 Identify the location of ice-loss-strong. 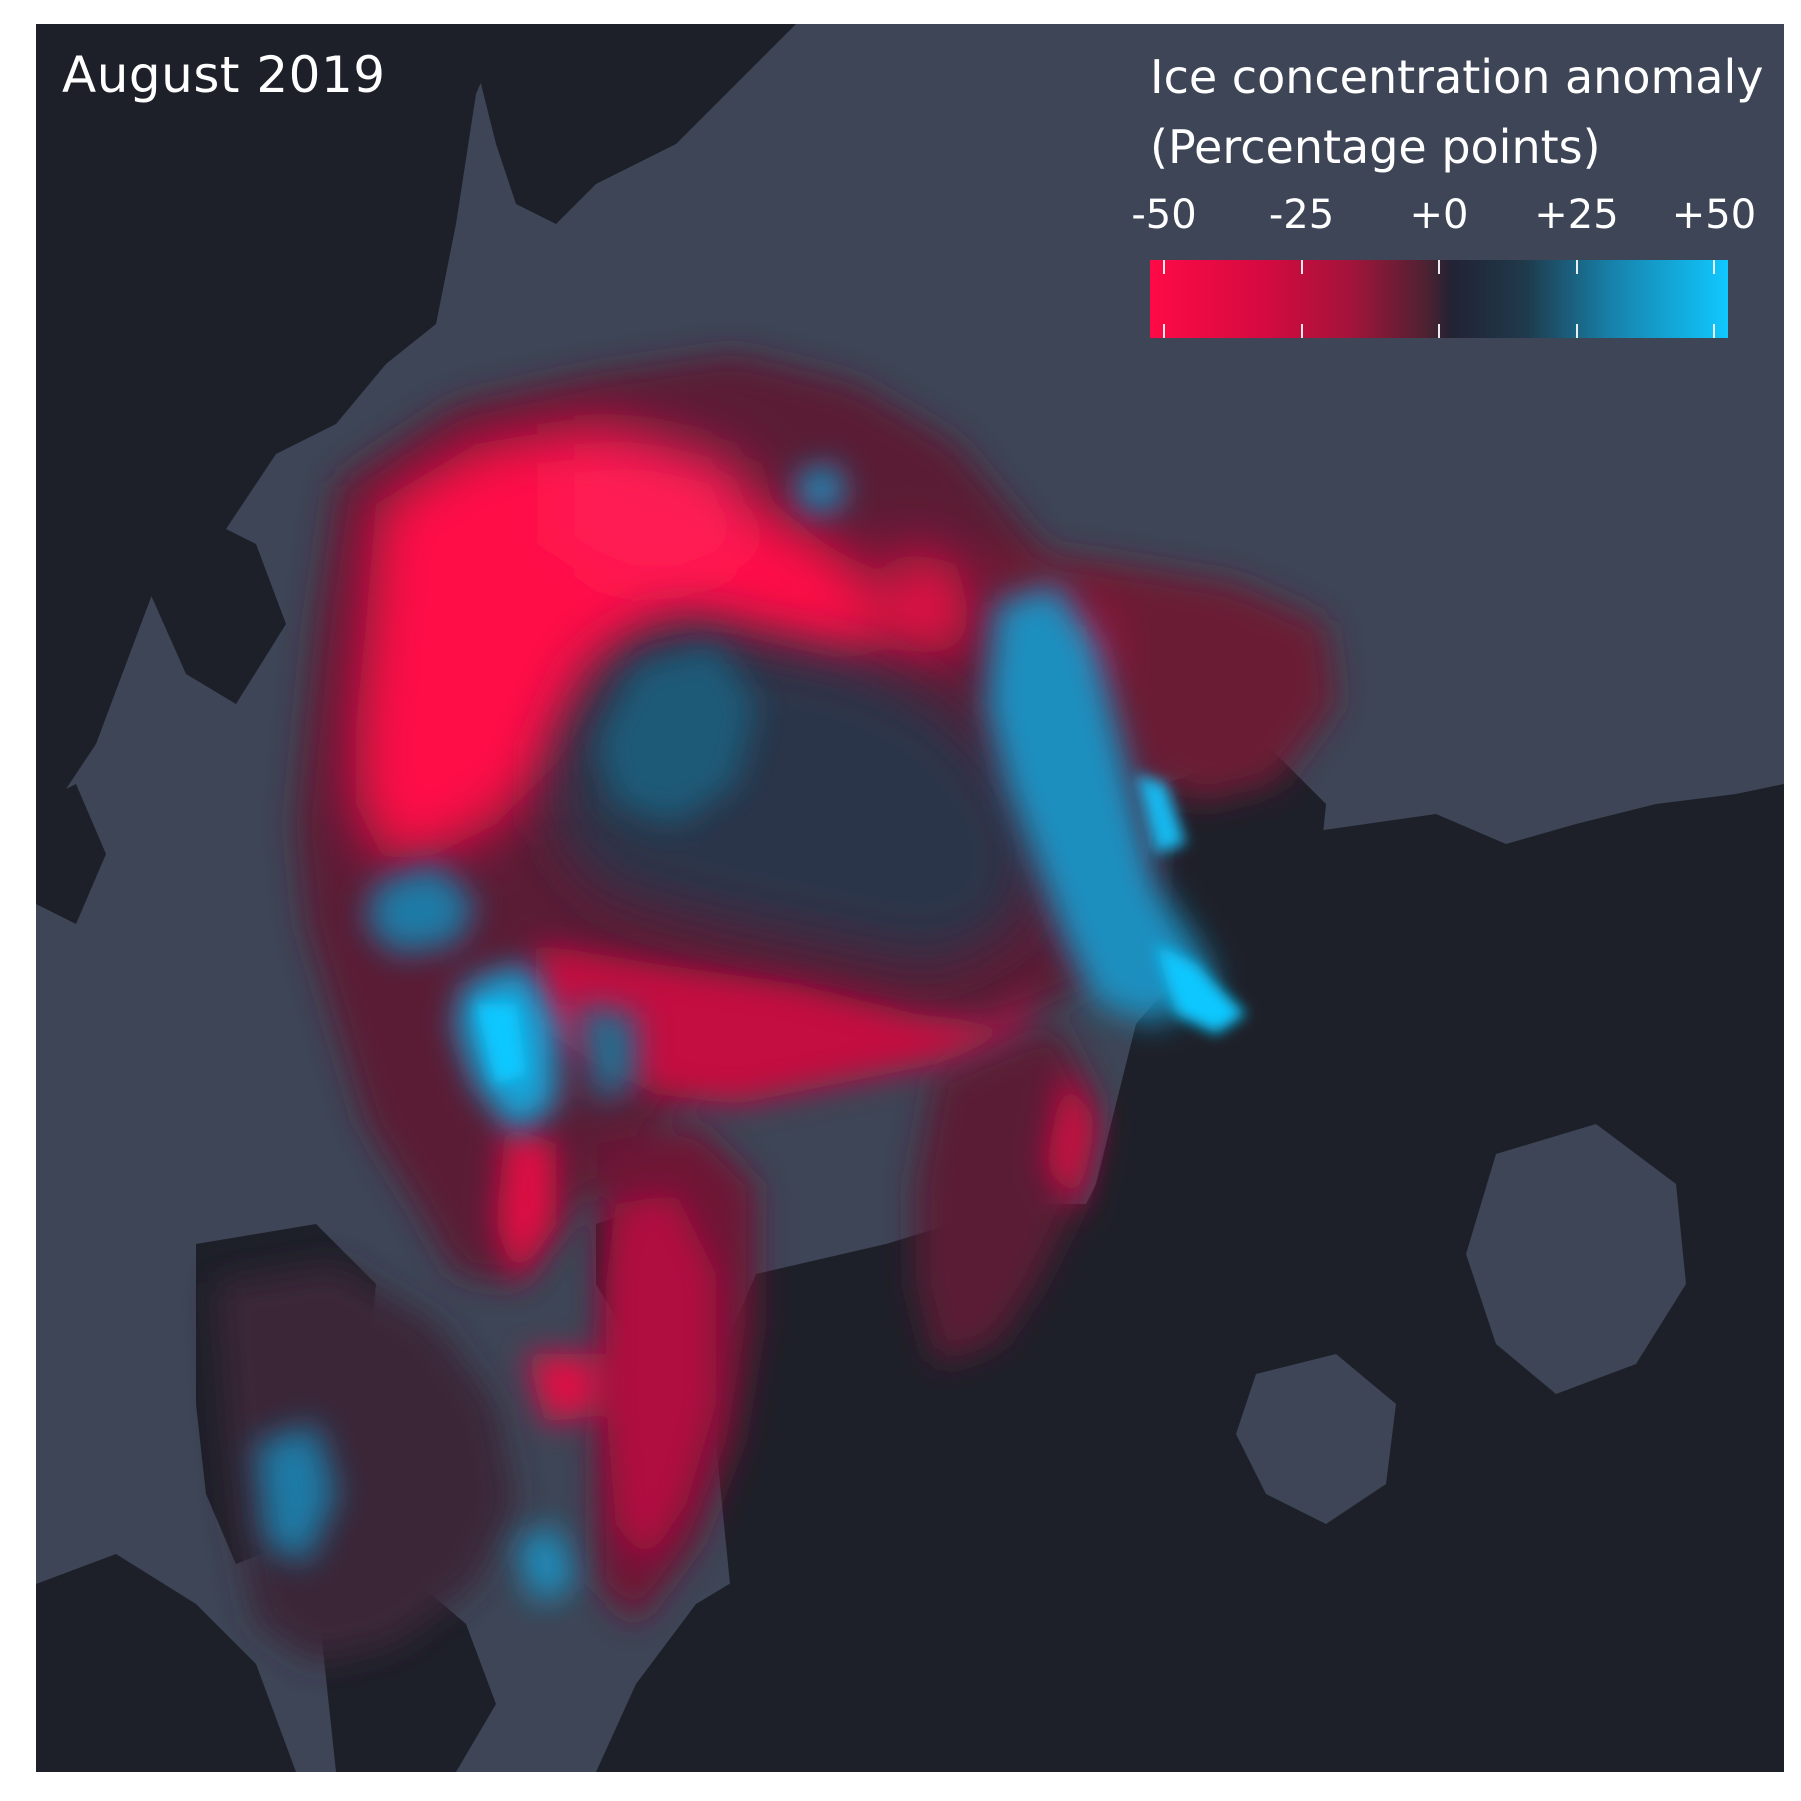
(726, 644).